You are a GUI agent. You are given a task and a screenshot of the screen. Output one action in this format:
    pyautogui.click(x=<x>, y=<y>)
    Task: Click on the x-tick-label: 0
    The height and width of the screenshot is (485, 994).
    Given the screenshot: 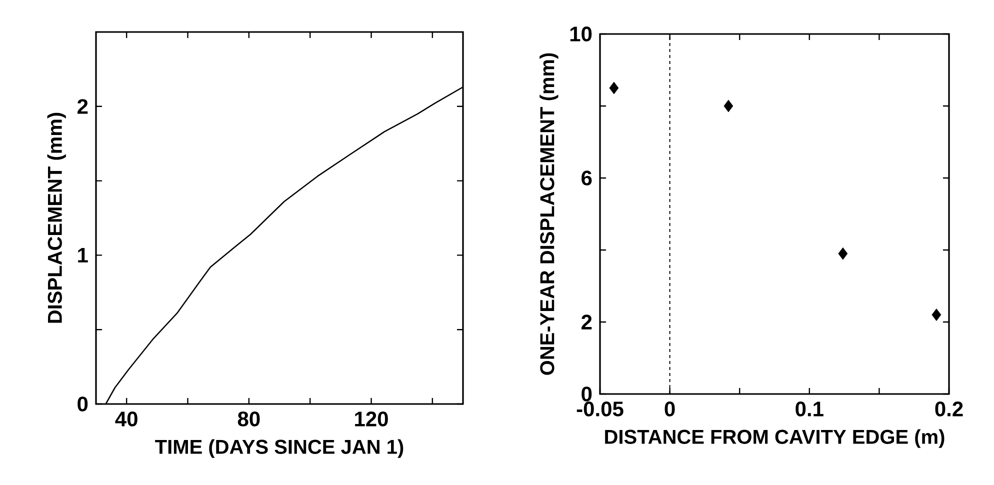 What is the action you would take?
    pyautogui.click(x=669, y=409)
    